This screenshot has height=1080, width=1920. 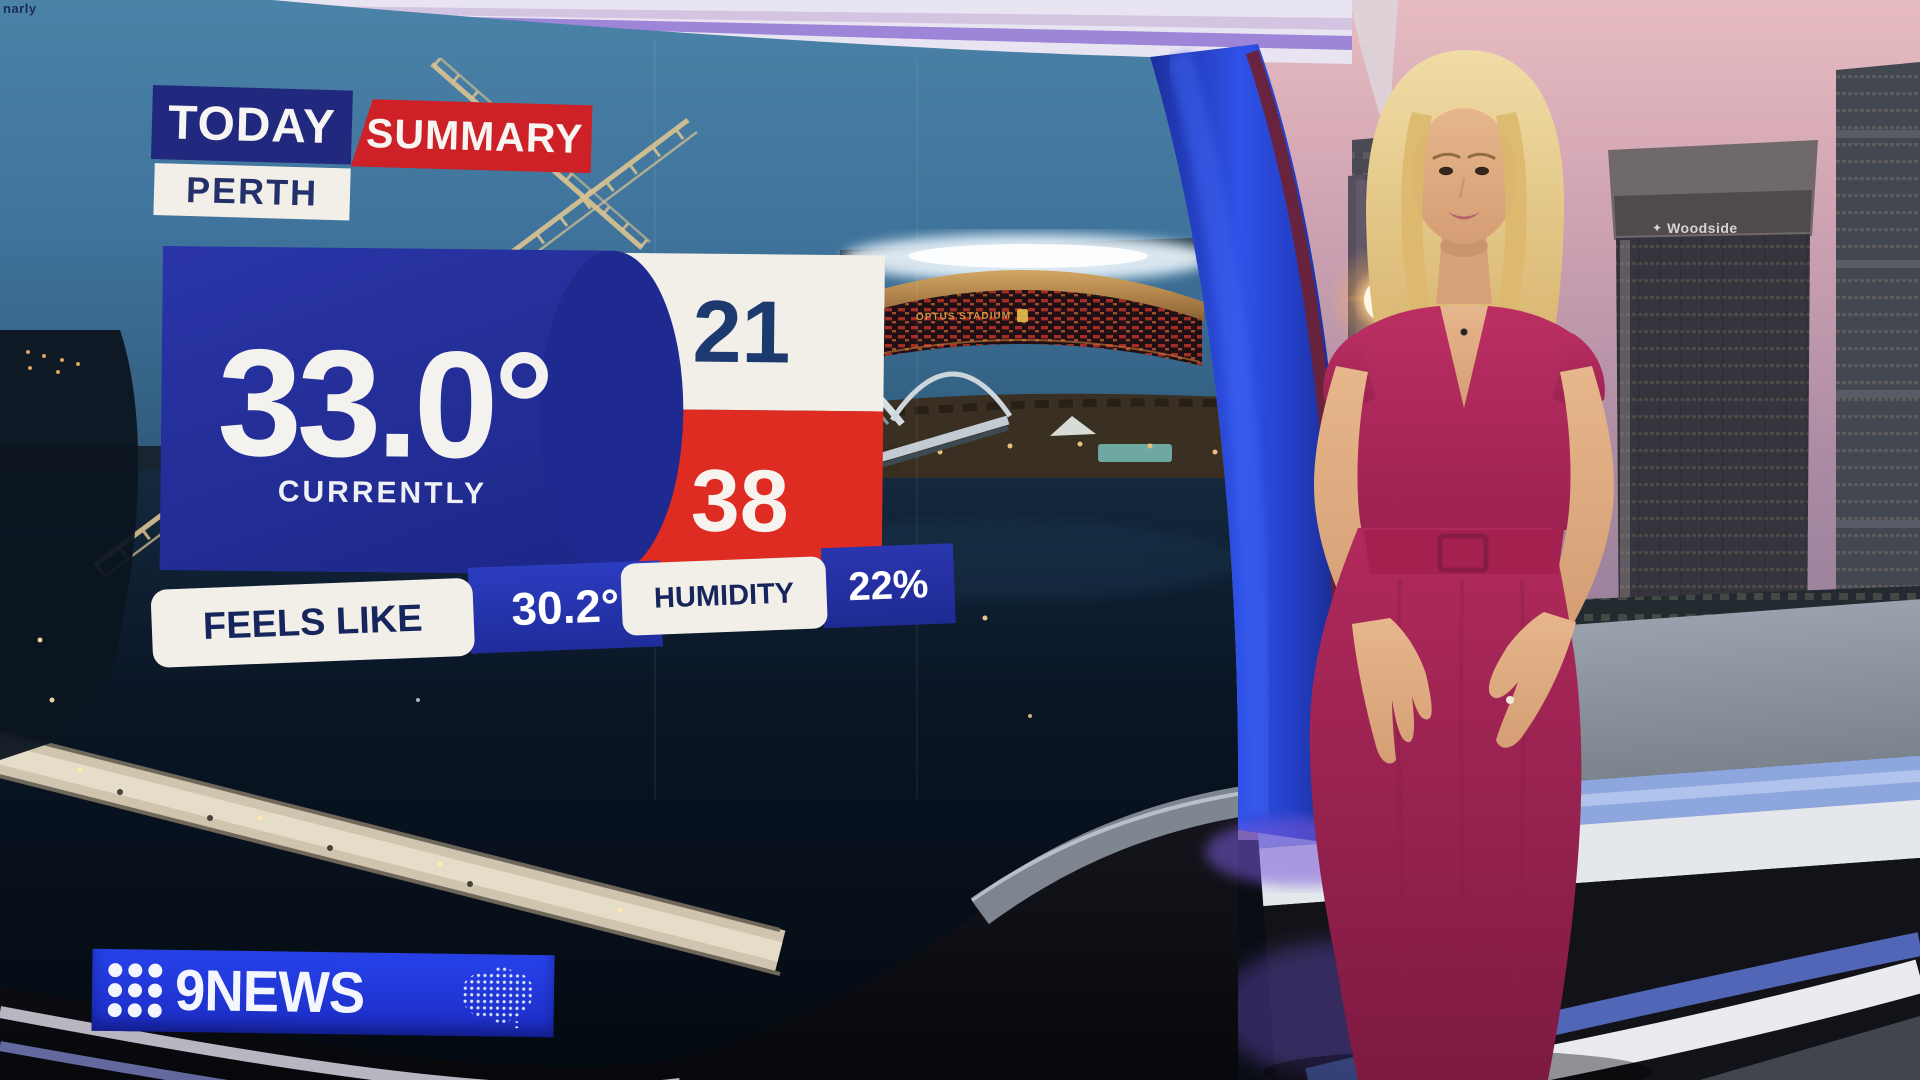 I want to click on tower-sign: ✦ Woodside, so click(x=1695, y=228).